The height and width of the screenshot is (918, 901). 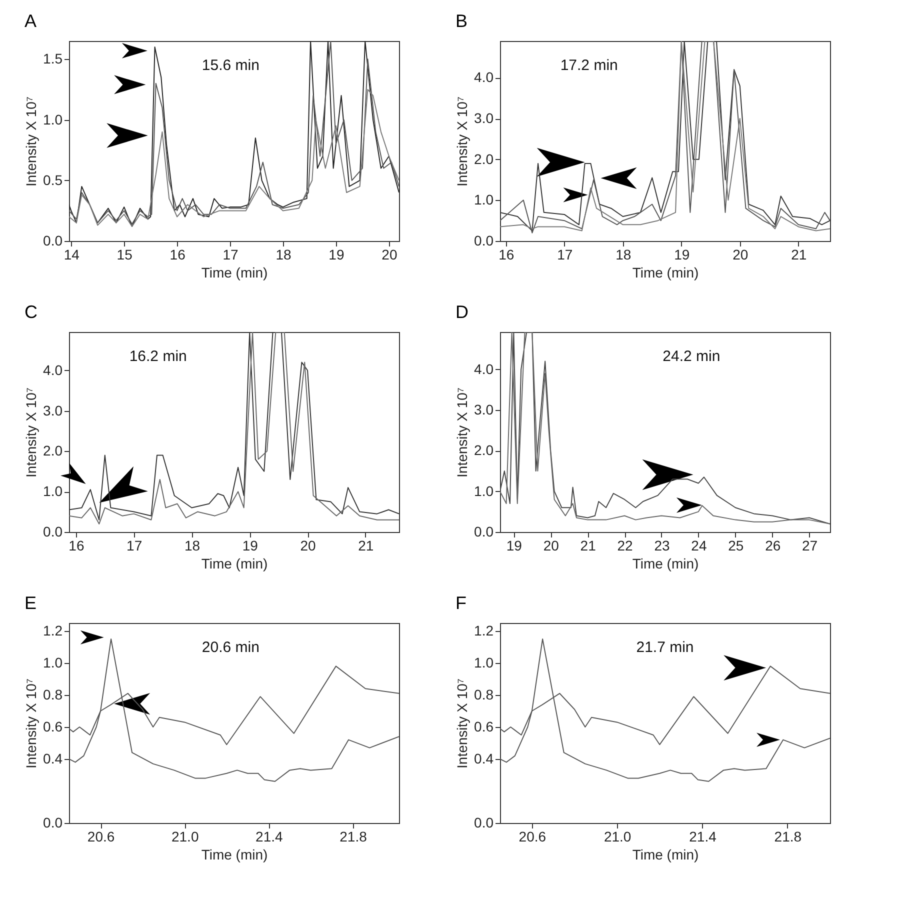 What do you see at coordinates (461, 603) in the screenshot?
I see `chart-title: F` at bounding box center [461, 603].